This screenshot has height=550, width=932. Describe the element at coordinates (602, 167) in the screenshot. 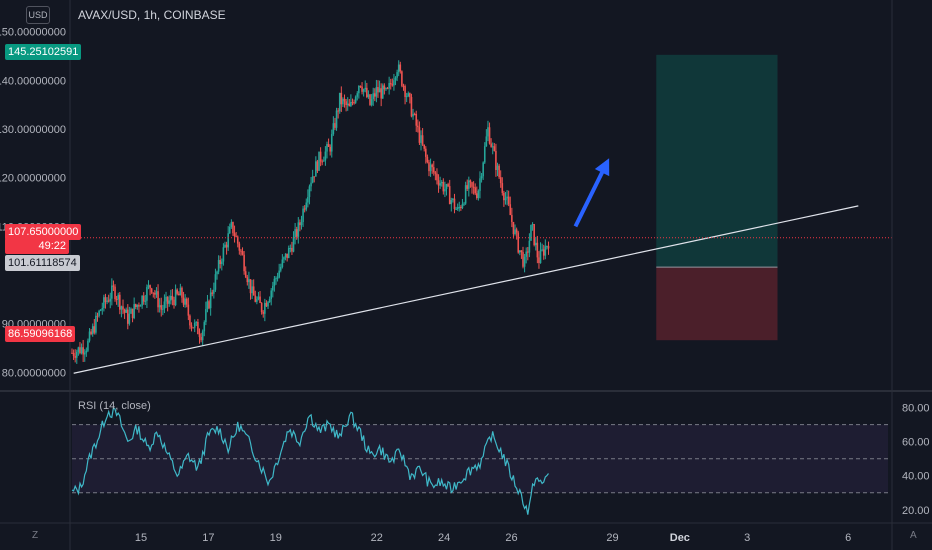

I see `arrow-head` at that location.